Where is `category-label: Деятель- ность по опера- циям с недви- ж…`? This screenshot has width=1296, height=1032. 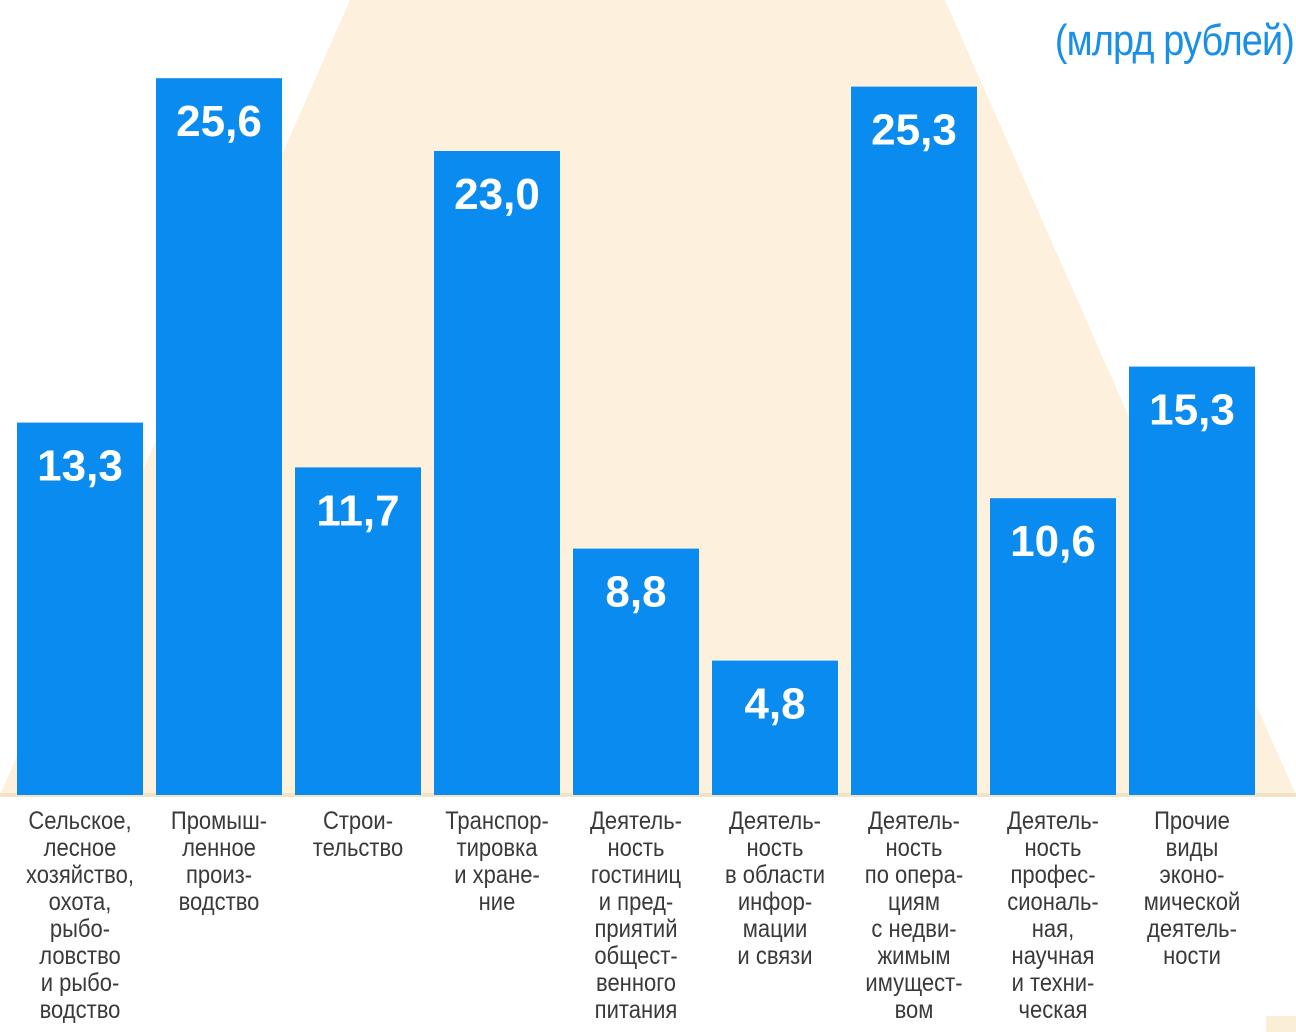
category-label: Деятель- ность по опера- циям с недви- ж… is located at coordinates (914, 915).